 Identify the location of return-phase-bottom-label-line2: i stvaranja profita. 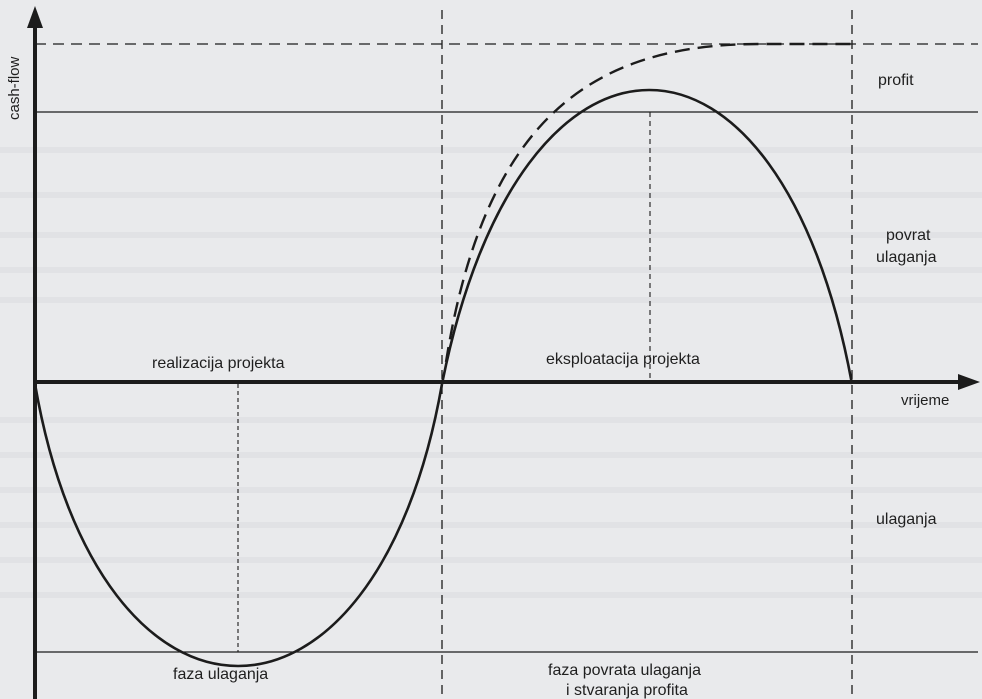
(627, 690).